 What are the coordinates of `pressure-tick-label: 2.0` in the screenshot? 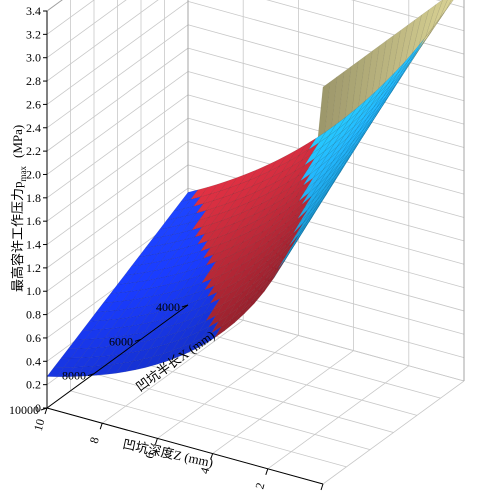 It's located at (33, 174).